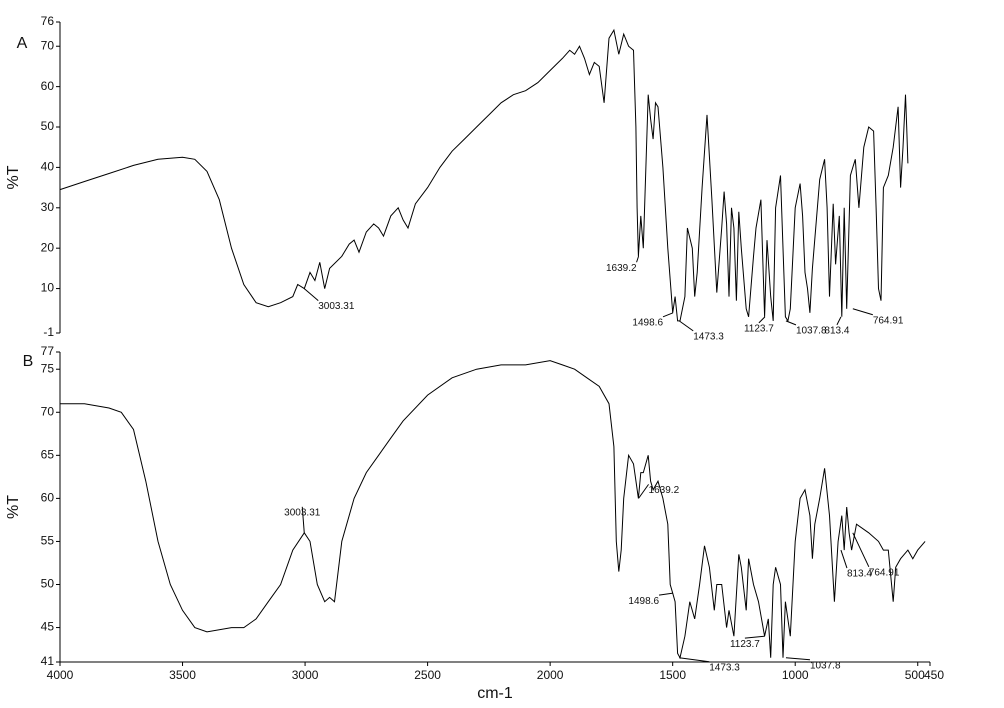 This screenshot has height=708, width=1004. What do you see at coordinates (28, 361) in the screenshot?
I see `panel-label: B` at bounding box center [28, 361].